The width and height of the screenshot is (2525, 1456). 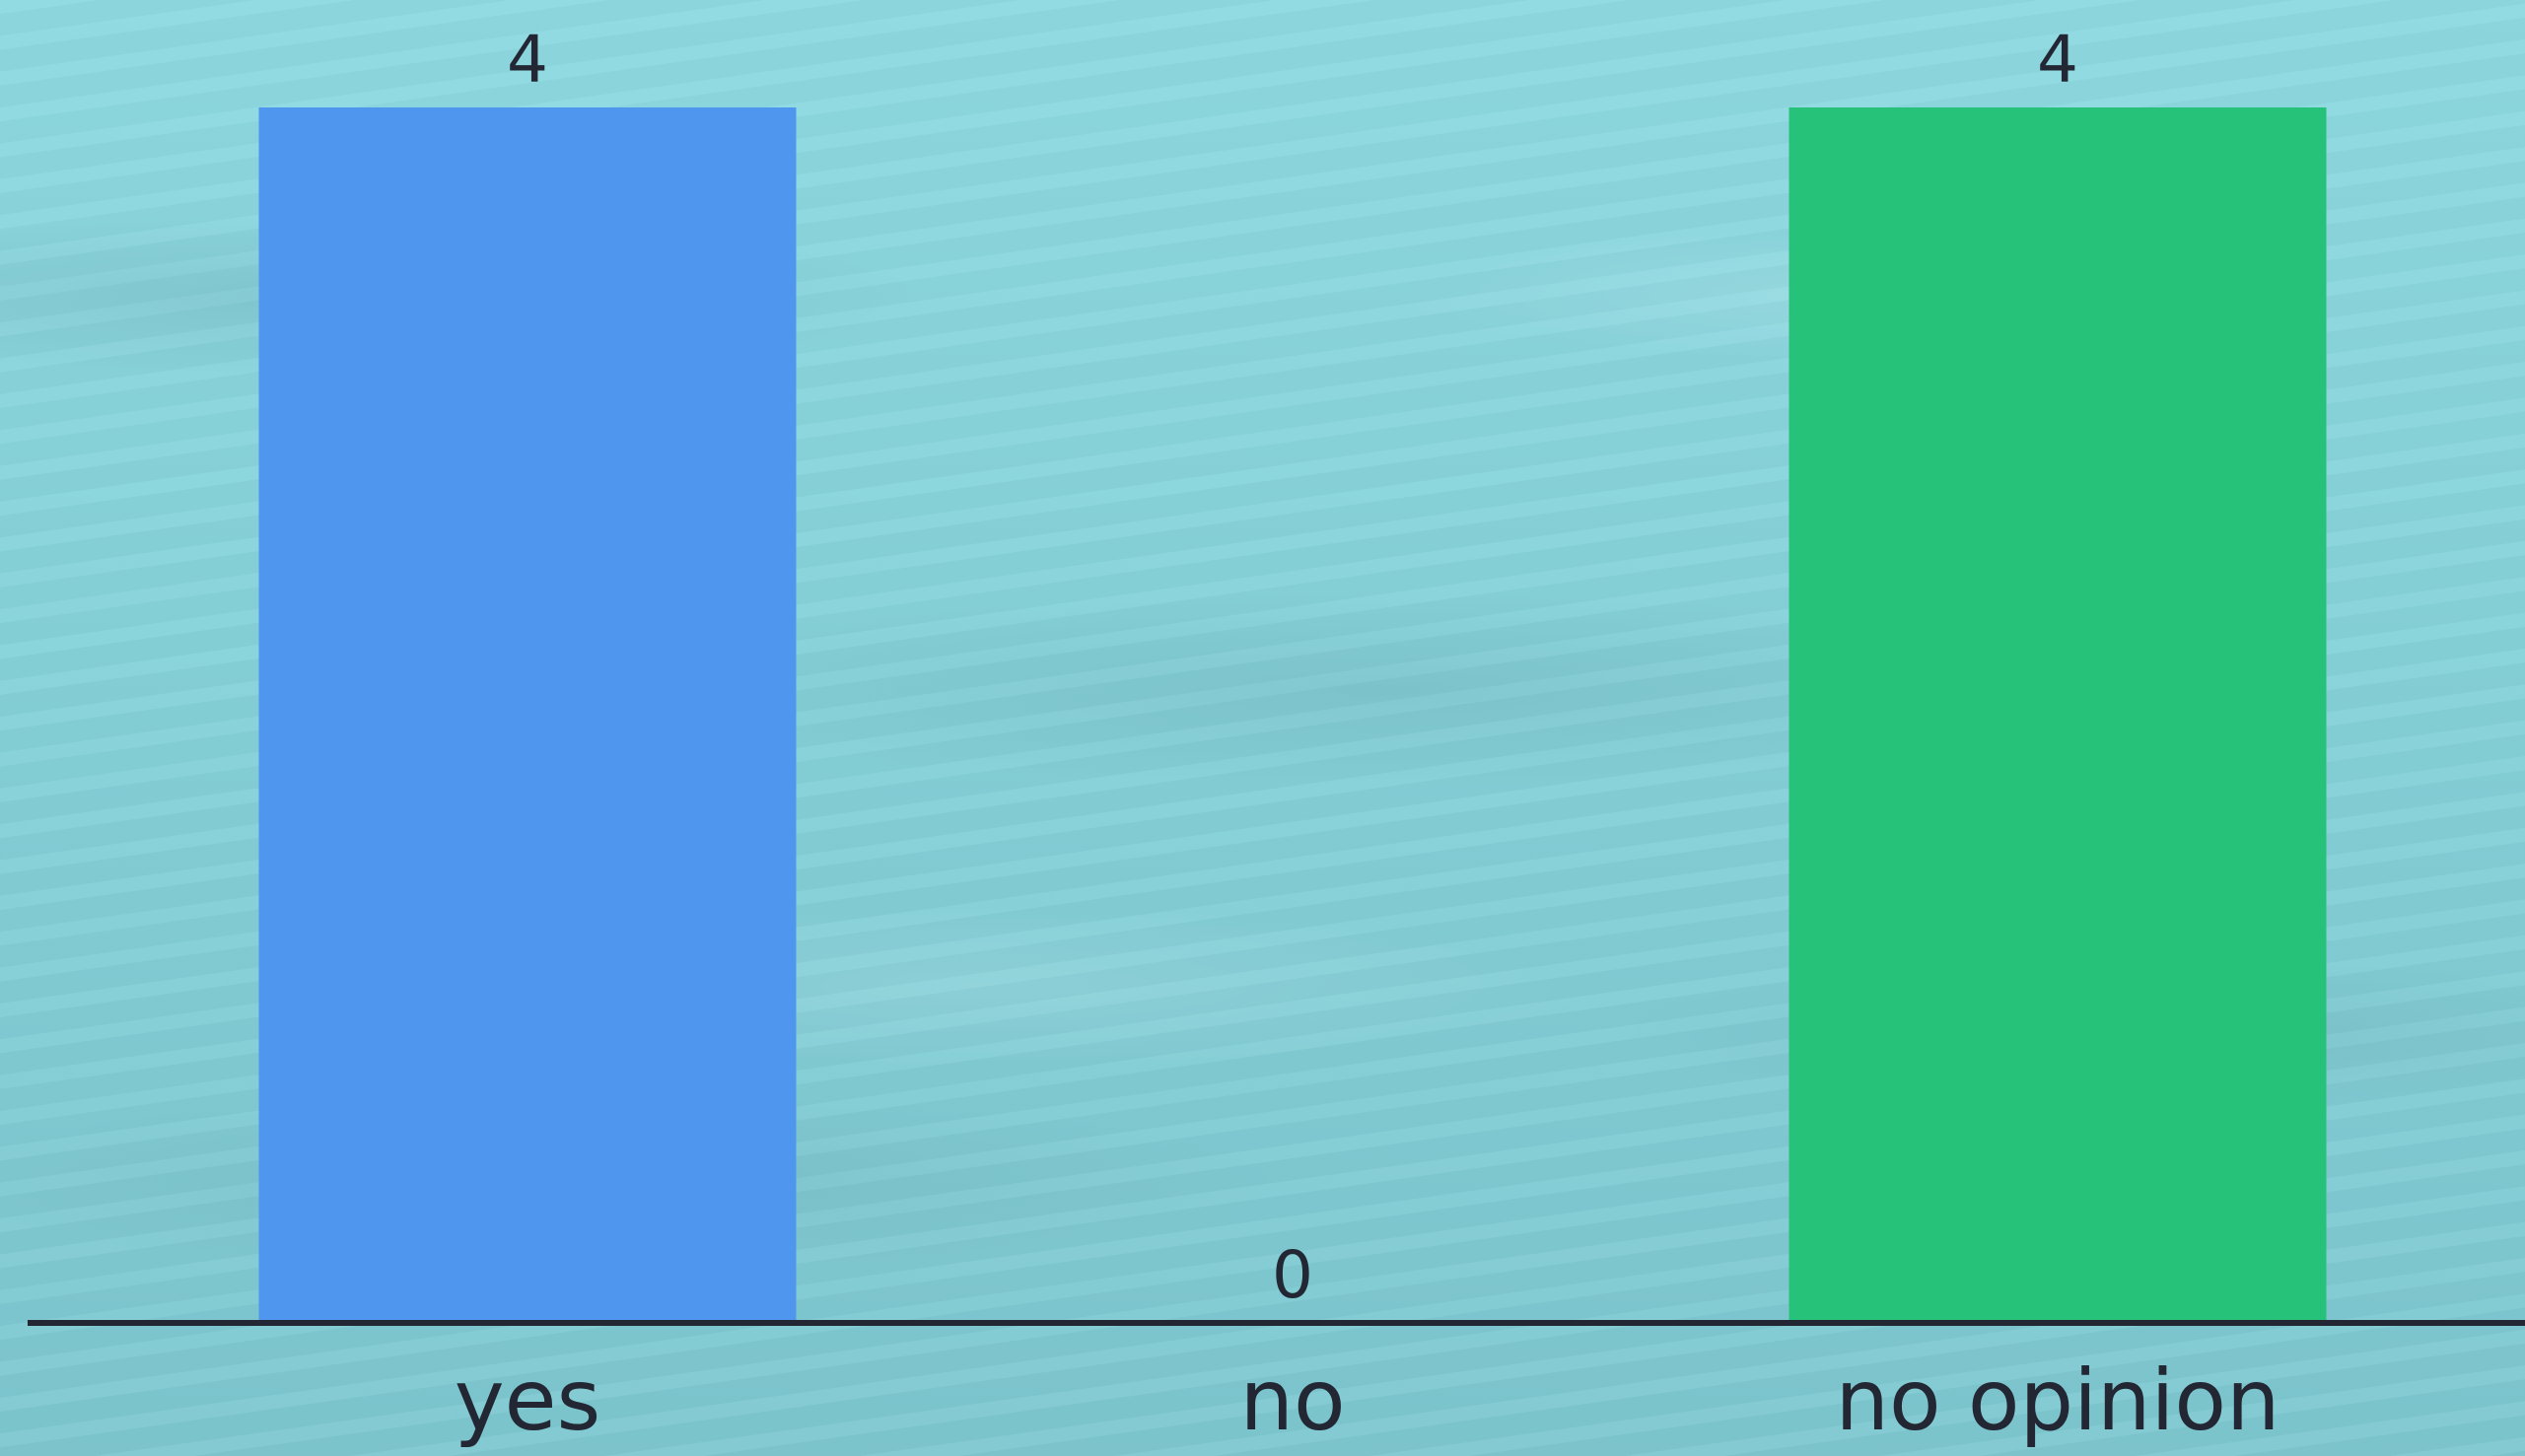 I want to click on category-label-no-opinion: no opinion, so click(x=2057, y=1401).